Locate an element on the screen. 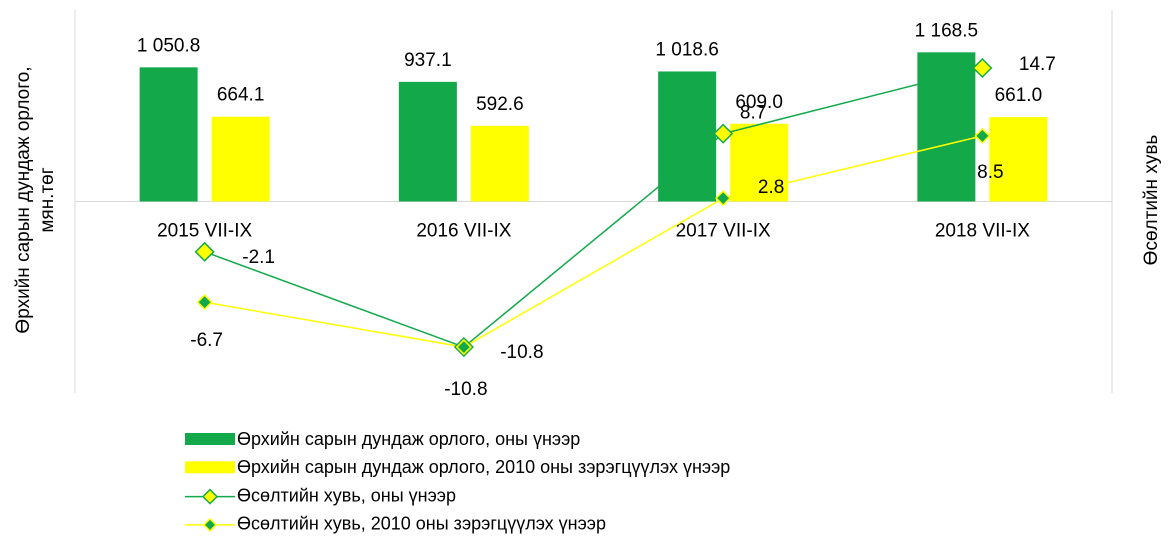 Image resolution: width=1173 pixels, height=551 pixels. data-label: 1 050.8 is located at coordinates (168, 45).